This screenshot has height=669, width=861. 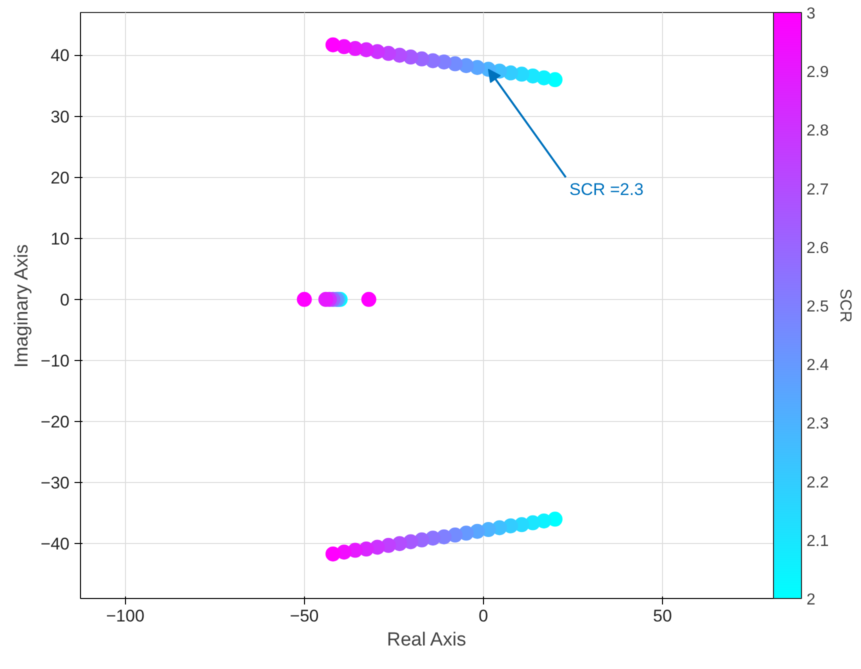 I want to click on y-tick-label: −30, so click(x=55, y=483).